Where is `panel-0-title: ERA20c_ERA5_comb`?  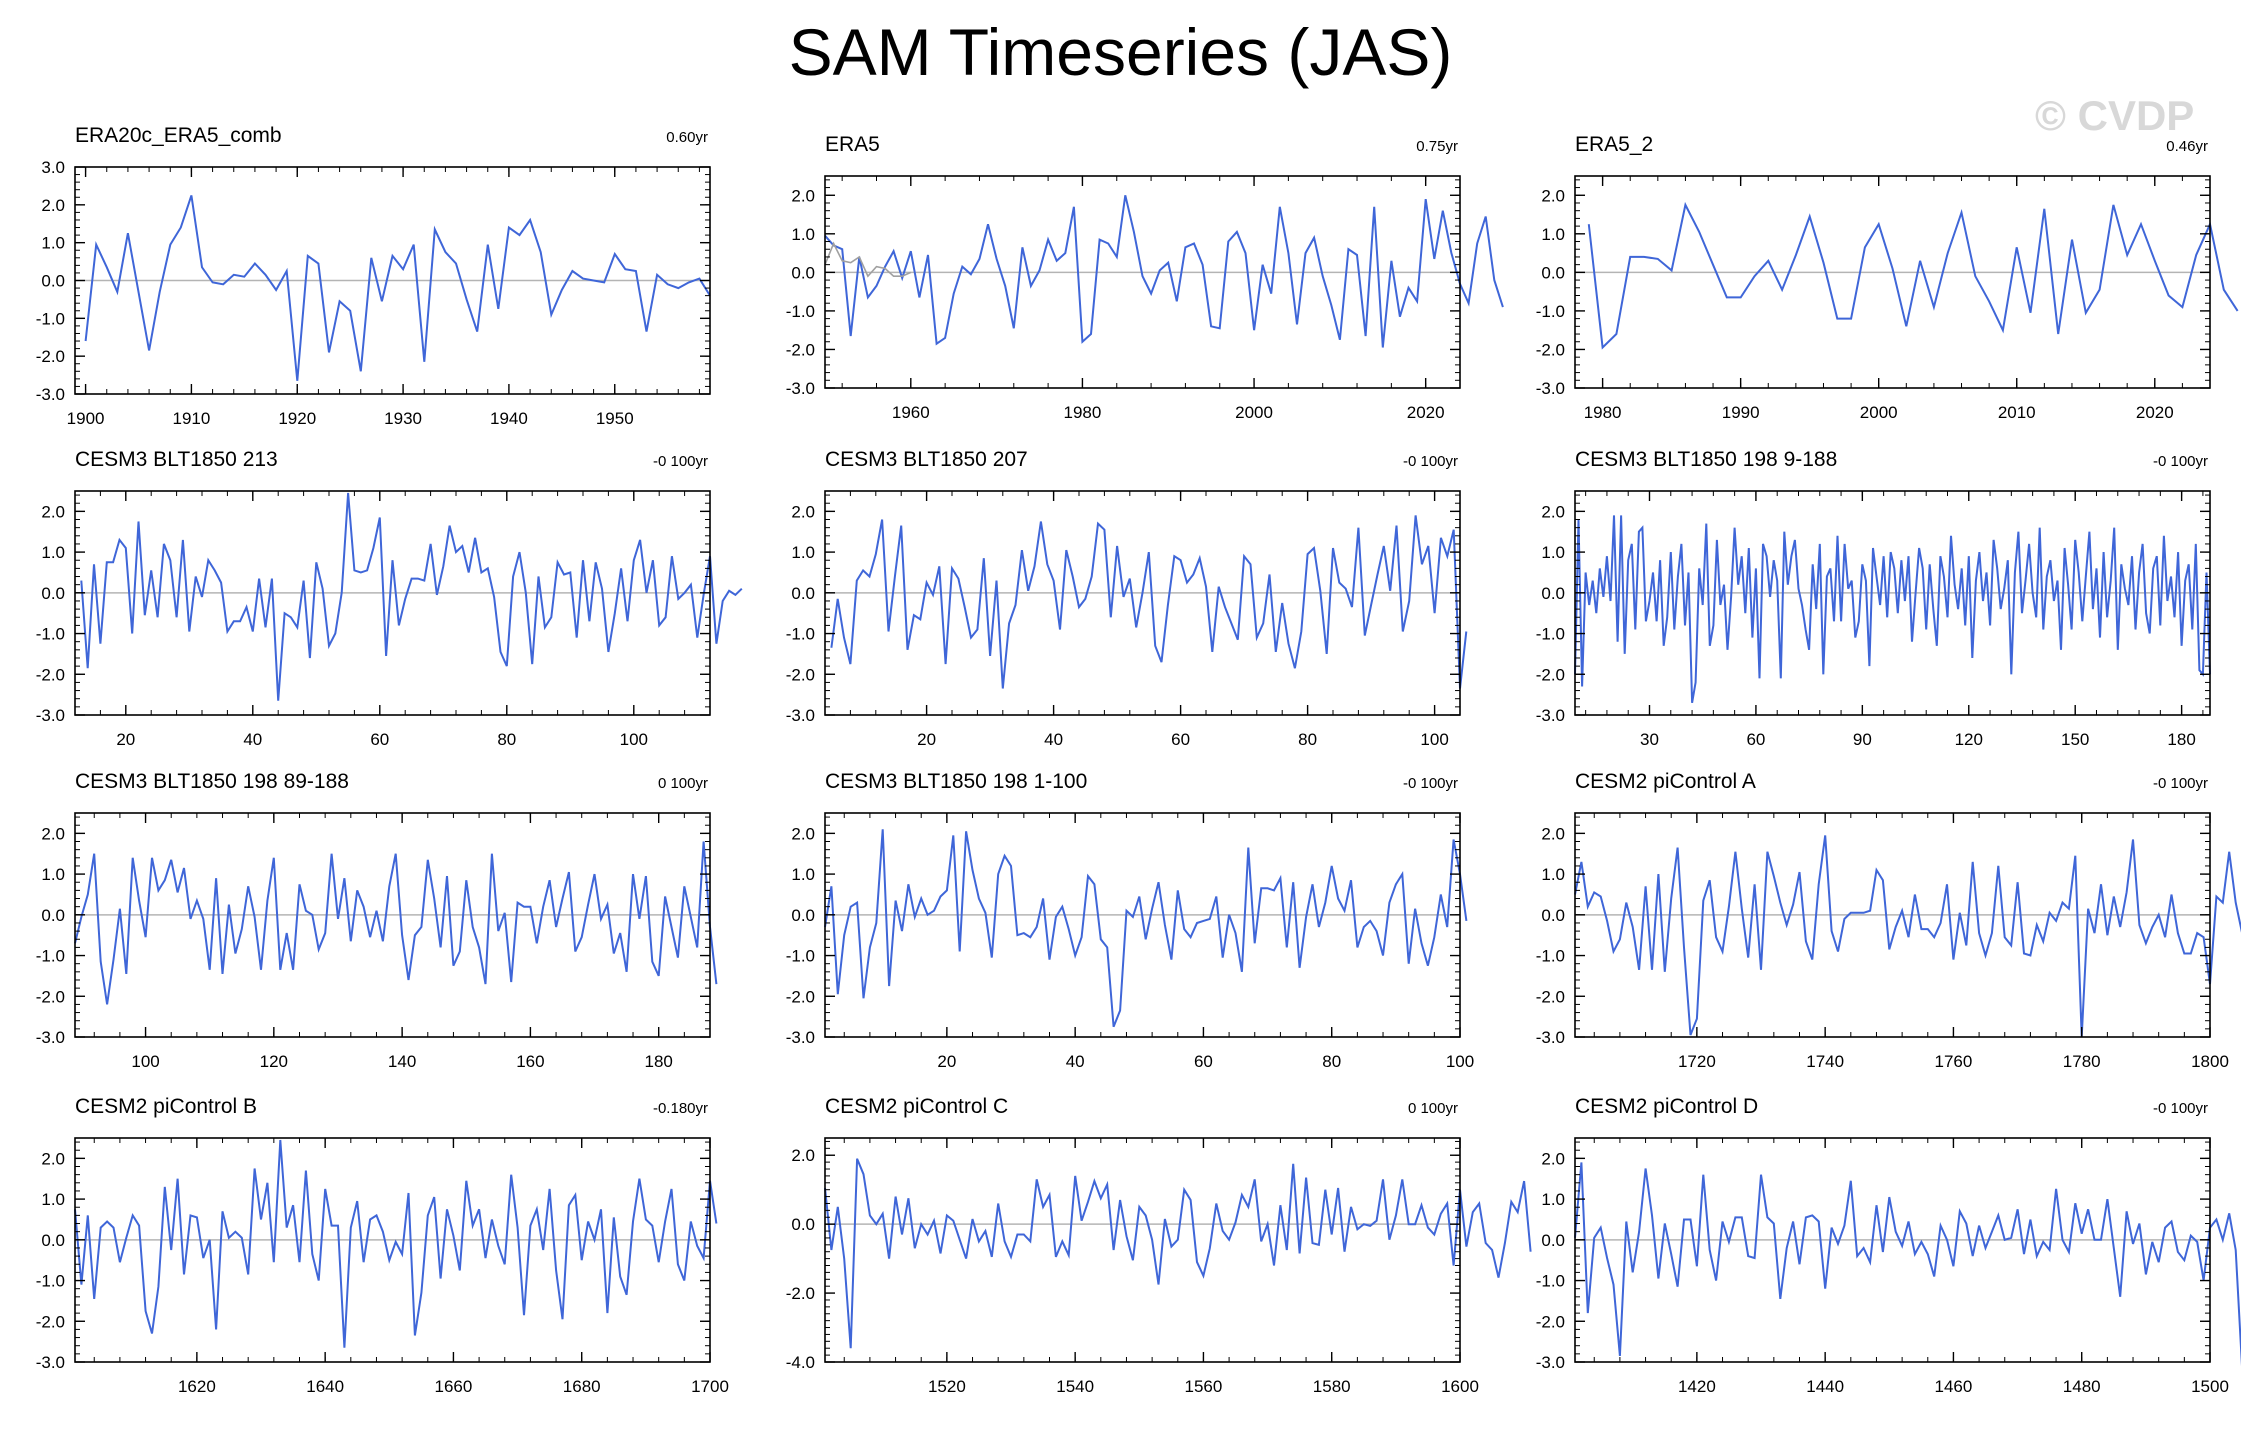
panel-0-title: ERA20c_ERA5_comb is located at coordinates (178, 135).